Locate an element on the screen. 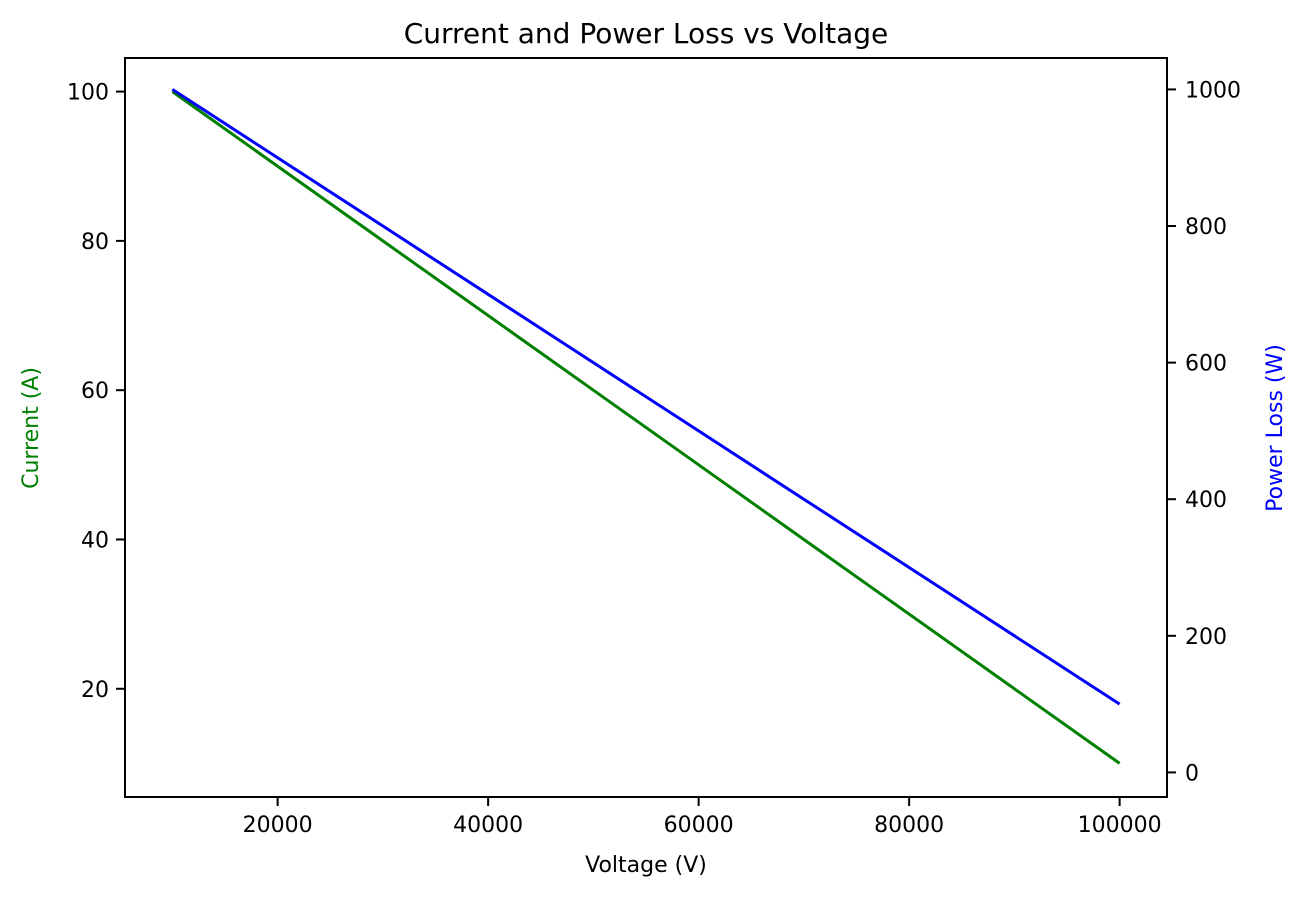 This screenshot has height=902, width=1308. x-tick-label: 100000 is located at coordinates (1120, 825).